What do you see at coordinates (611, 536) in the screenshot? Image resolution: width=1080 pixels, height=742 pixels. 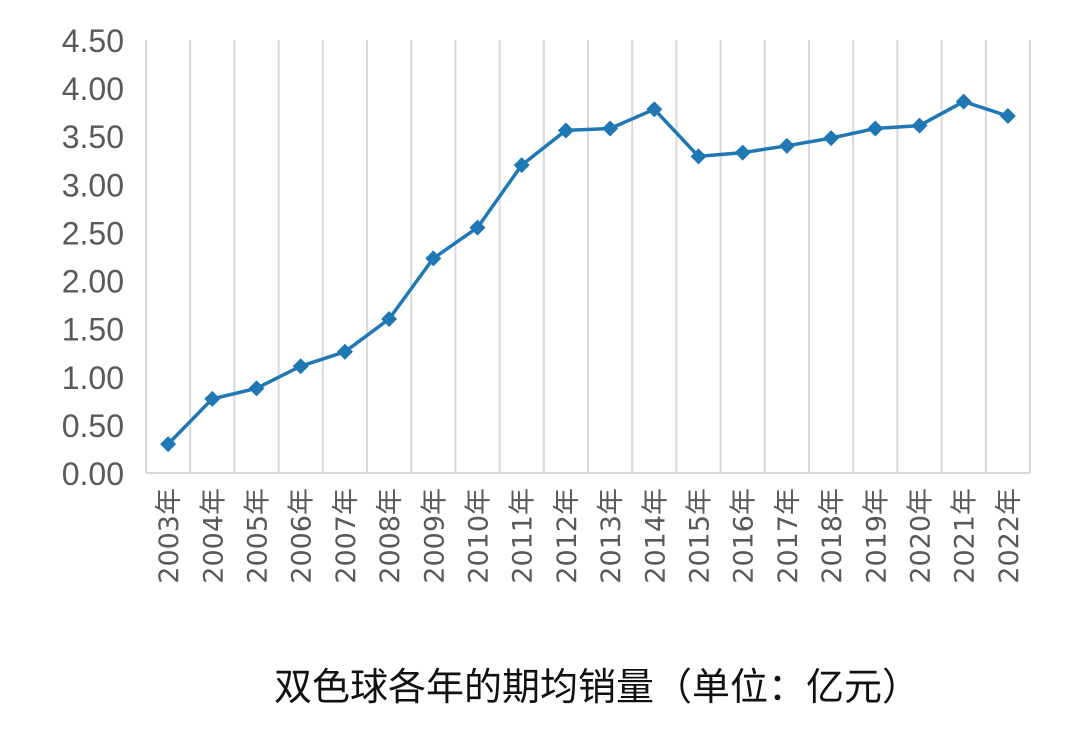 I see `x-tick-label: 2013年` at bounding box center [611, 536].